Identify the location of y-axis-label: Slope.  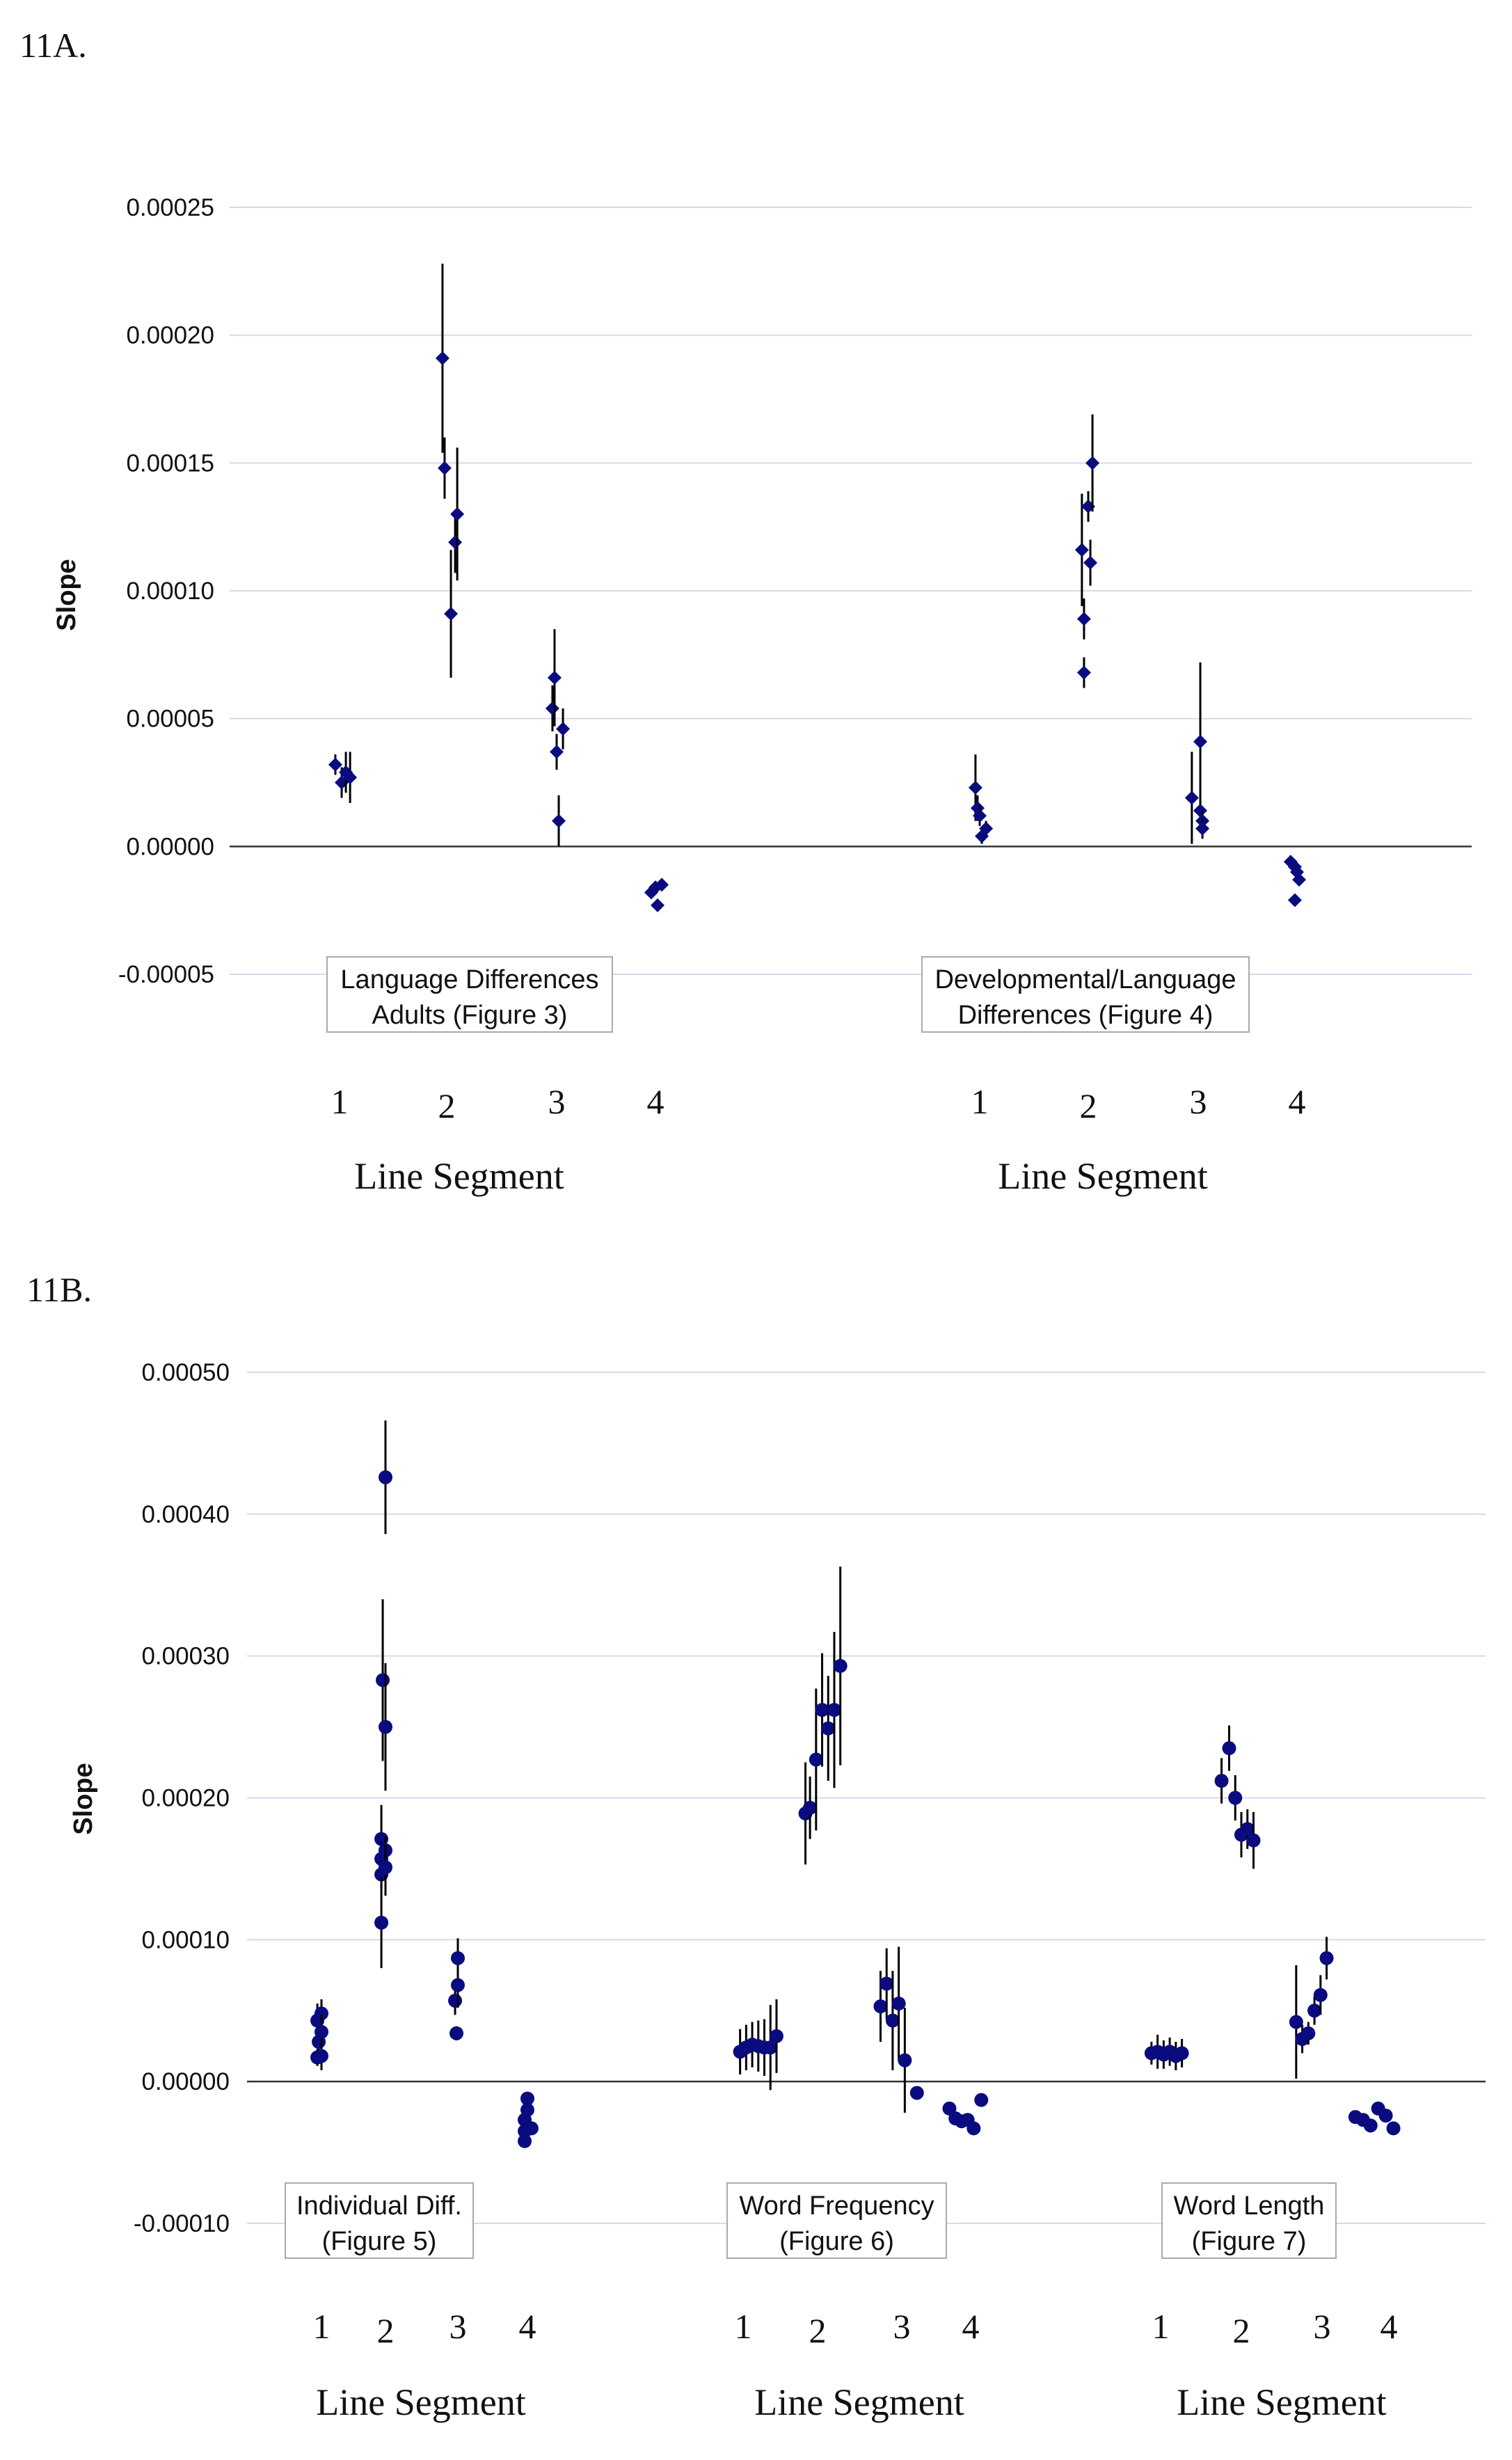
(83, 1799).